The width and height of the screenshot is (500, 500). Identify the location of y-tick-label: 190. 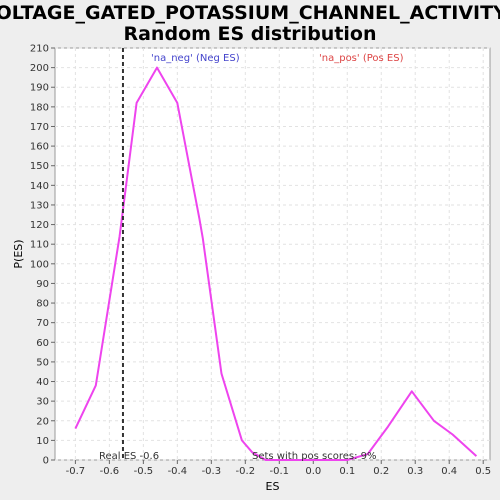
(39, 88).